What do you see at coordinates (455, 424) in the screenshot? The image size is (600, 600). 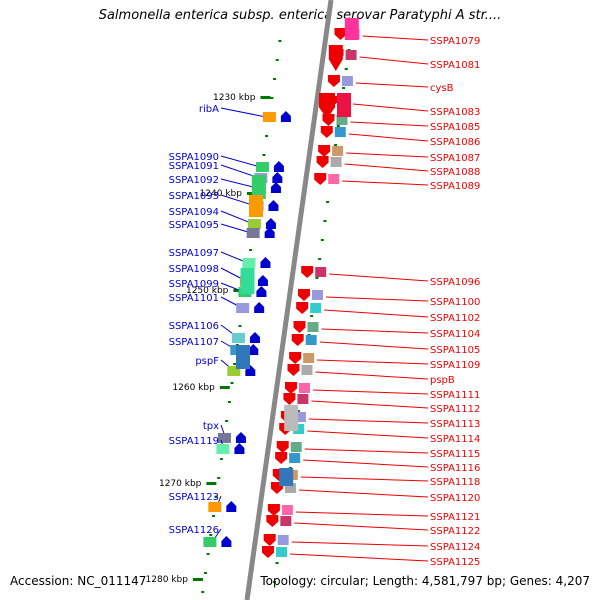 I see `gene-label-right: SSPA1113` at bounding box center [455, 424].